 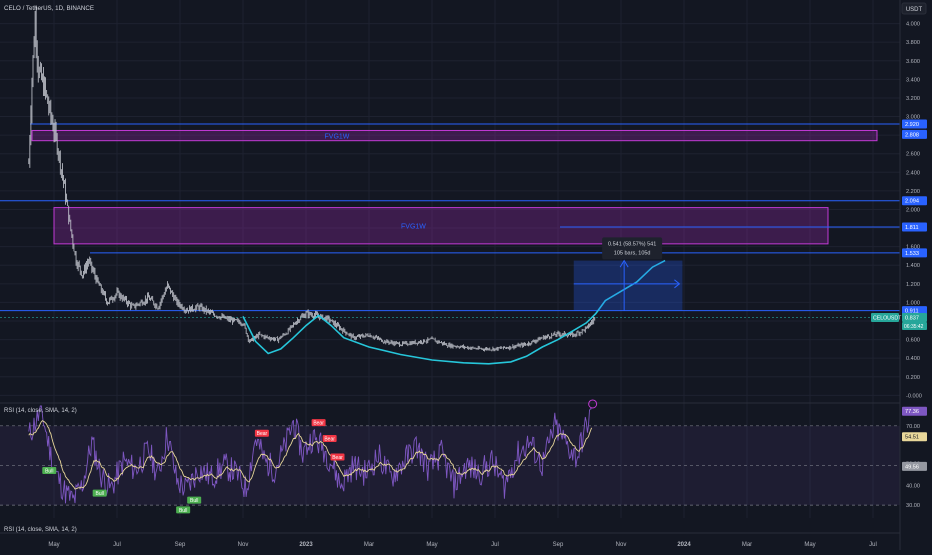 What do you see at coordinates (632, 248) in the screenshot?
I see `measure-label-box` at bounding box center [632, 248].